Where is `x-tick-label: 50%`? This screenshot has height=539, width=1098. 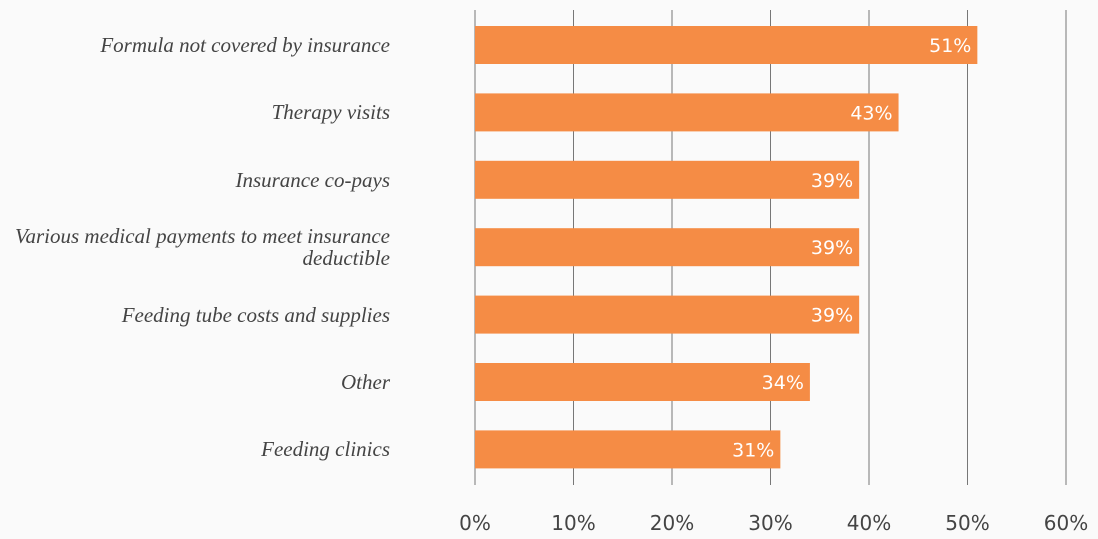
x-tick-label: 50% is located at coordinates (967, 523).